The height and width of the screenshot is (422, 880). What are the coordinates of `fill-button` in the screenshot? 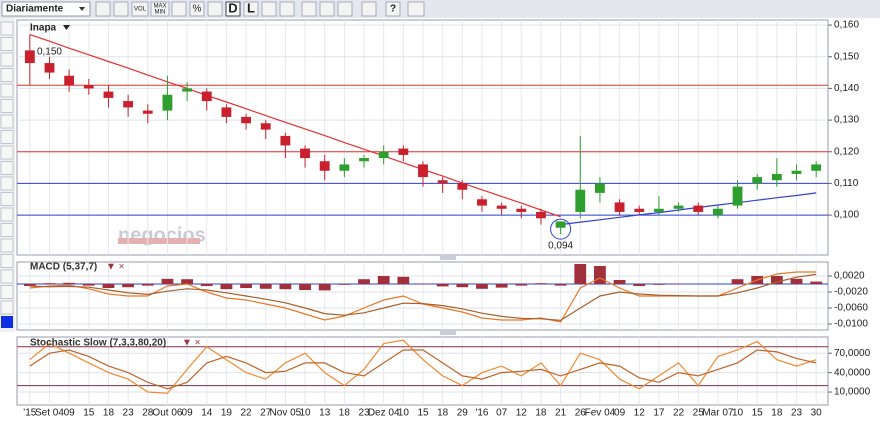 It's located at (215, 9).